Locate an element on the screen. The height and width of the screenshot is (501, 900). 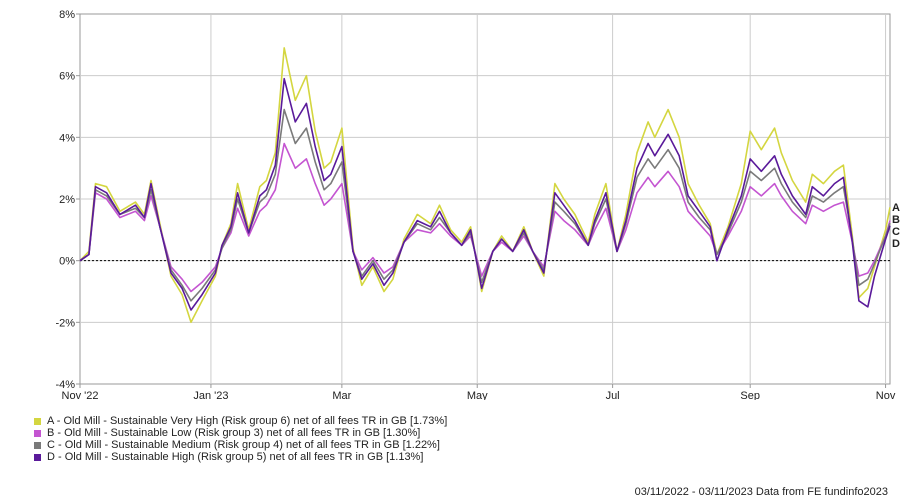
x-tick-label: Nov is located at coordinates (886, 395).